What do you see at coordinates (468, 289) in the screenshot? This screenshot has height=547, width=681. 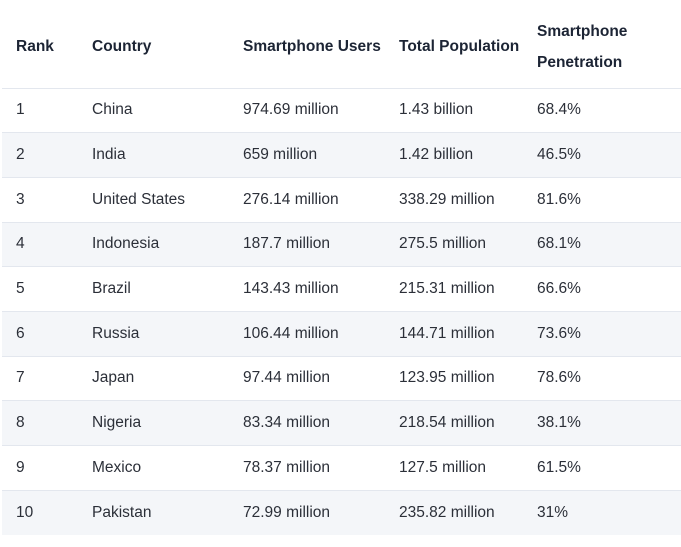 I see `cell-total-population: 215.31 million` at bounding box center [468, 289].